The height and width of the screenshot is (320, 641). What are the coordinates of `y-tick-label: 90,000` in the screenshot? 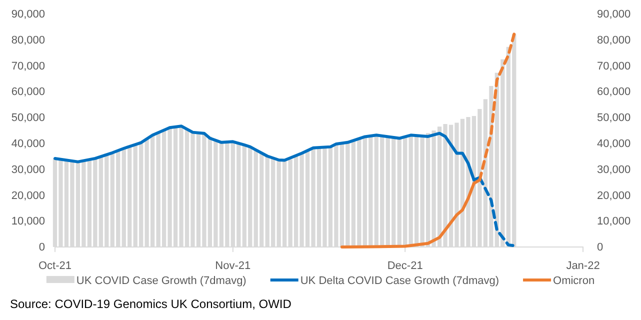 It's located at (28, 14).